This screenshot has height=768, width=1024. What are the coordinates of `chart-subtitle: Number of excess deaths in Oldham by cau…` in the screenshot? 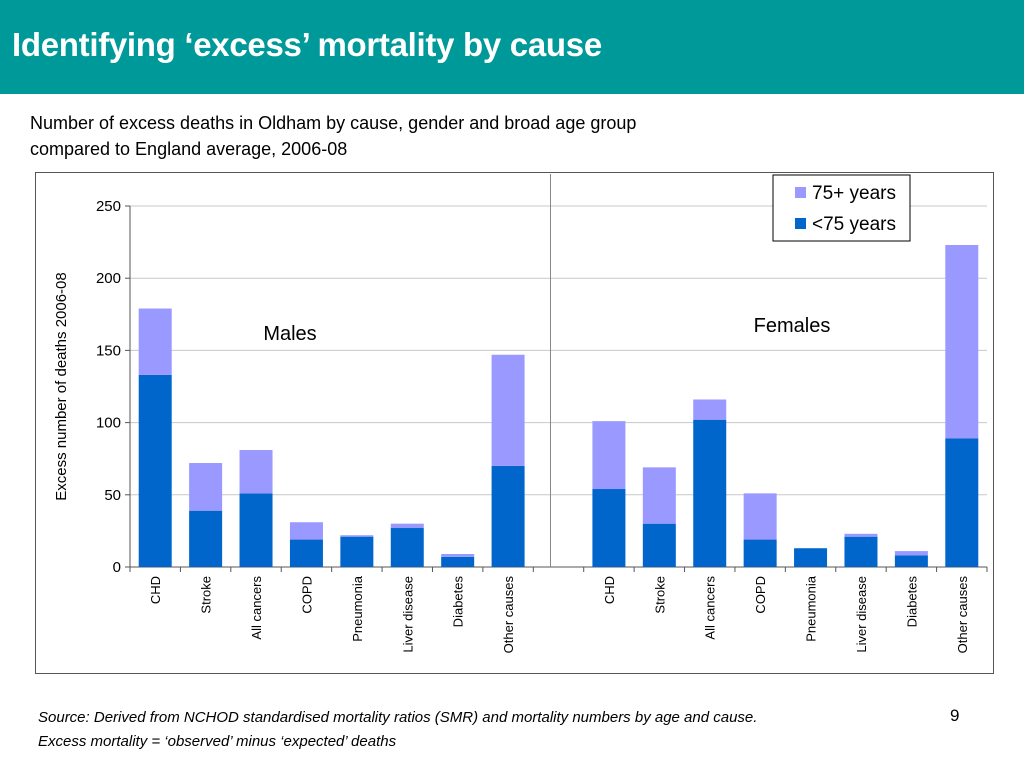 It's located at (410, 136).